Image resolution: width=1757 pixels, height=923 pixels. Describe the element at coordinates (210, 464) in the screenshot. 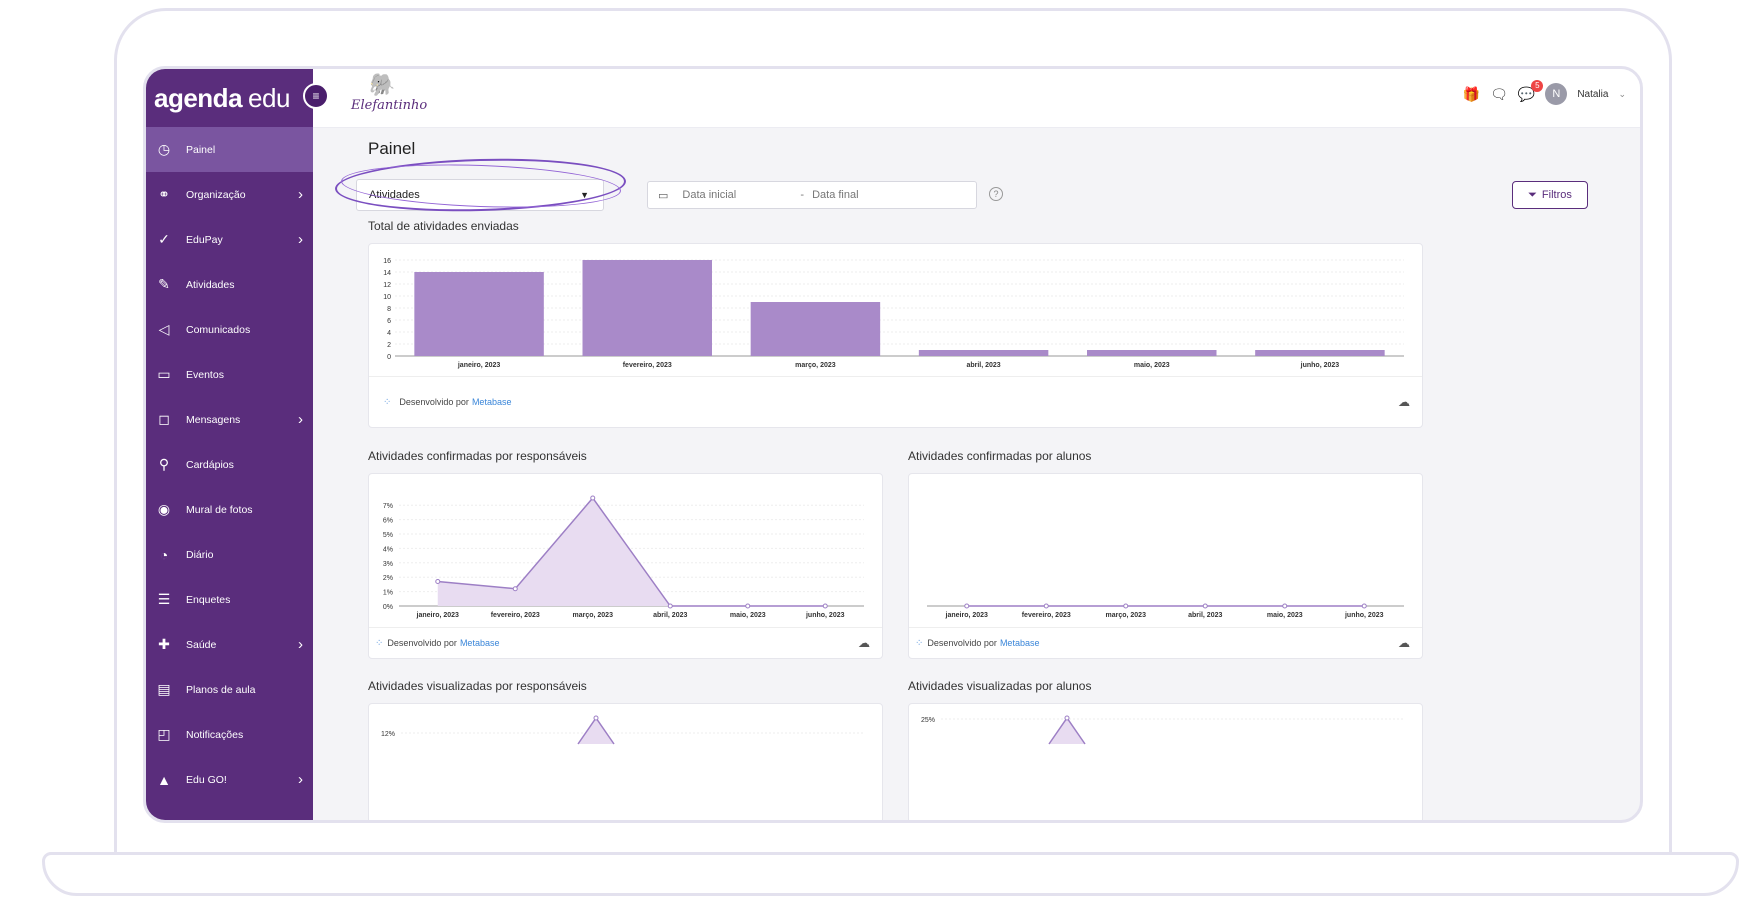

I see `sidebar-item-label: Cardápios` at that location.